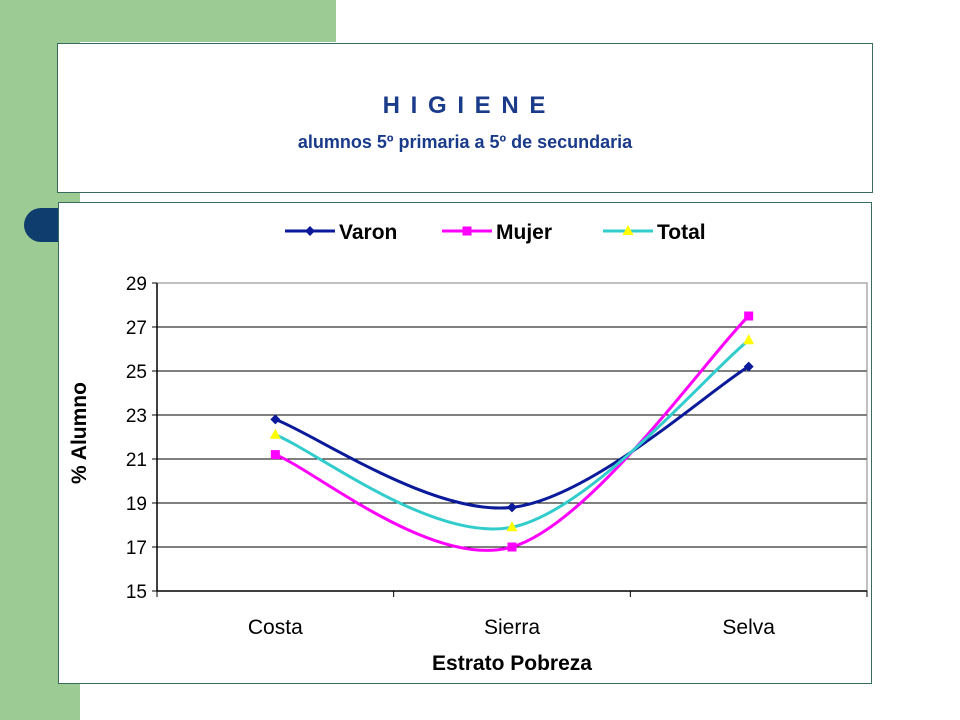  Describe the element at coordinates (275, 627) in the screenshot. I see `x-tick-label: Costa` at that location.